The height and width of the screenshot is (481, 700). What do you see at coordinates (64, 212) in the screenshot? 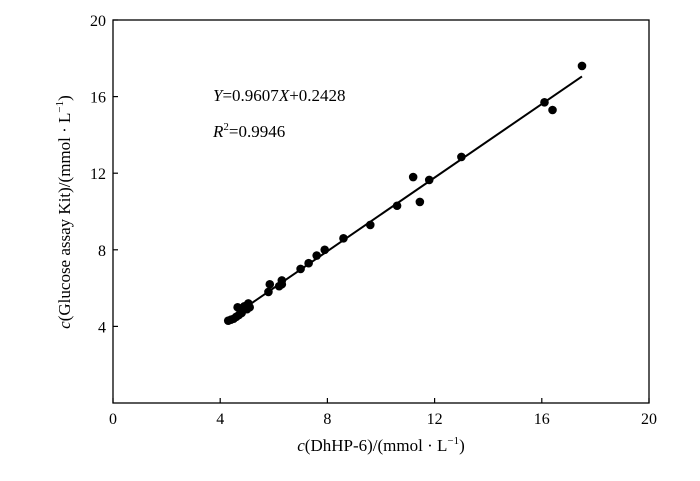
I see `y-axis-label: c(Glucose assay Kit)/(mmol · L−1)` at bounding box center [64, 212].